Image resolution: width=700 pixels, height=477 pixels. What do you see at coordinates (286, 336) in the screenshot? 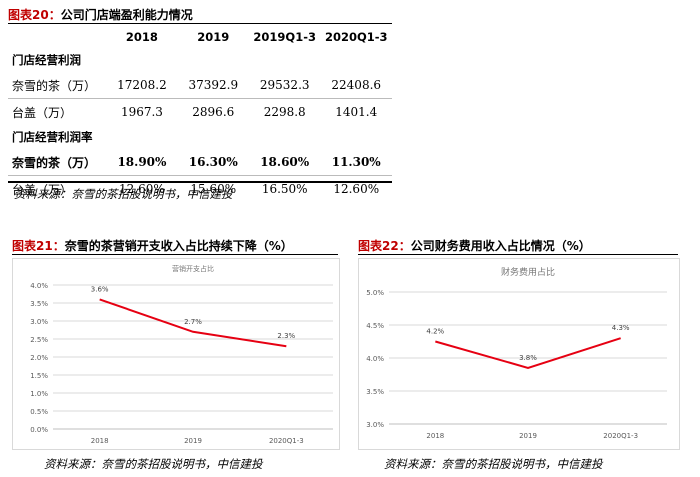
I see `data-label: 2.3%` at bounding box center [286, 336].